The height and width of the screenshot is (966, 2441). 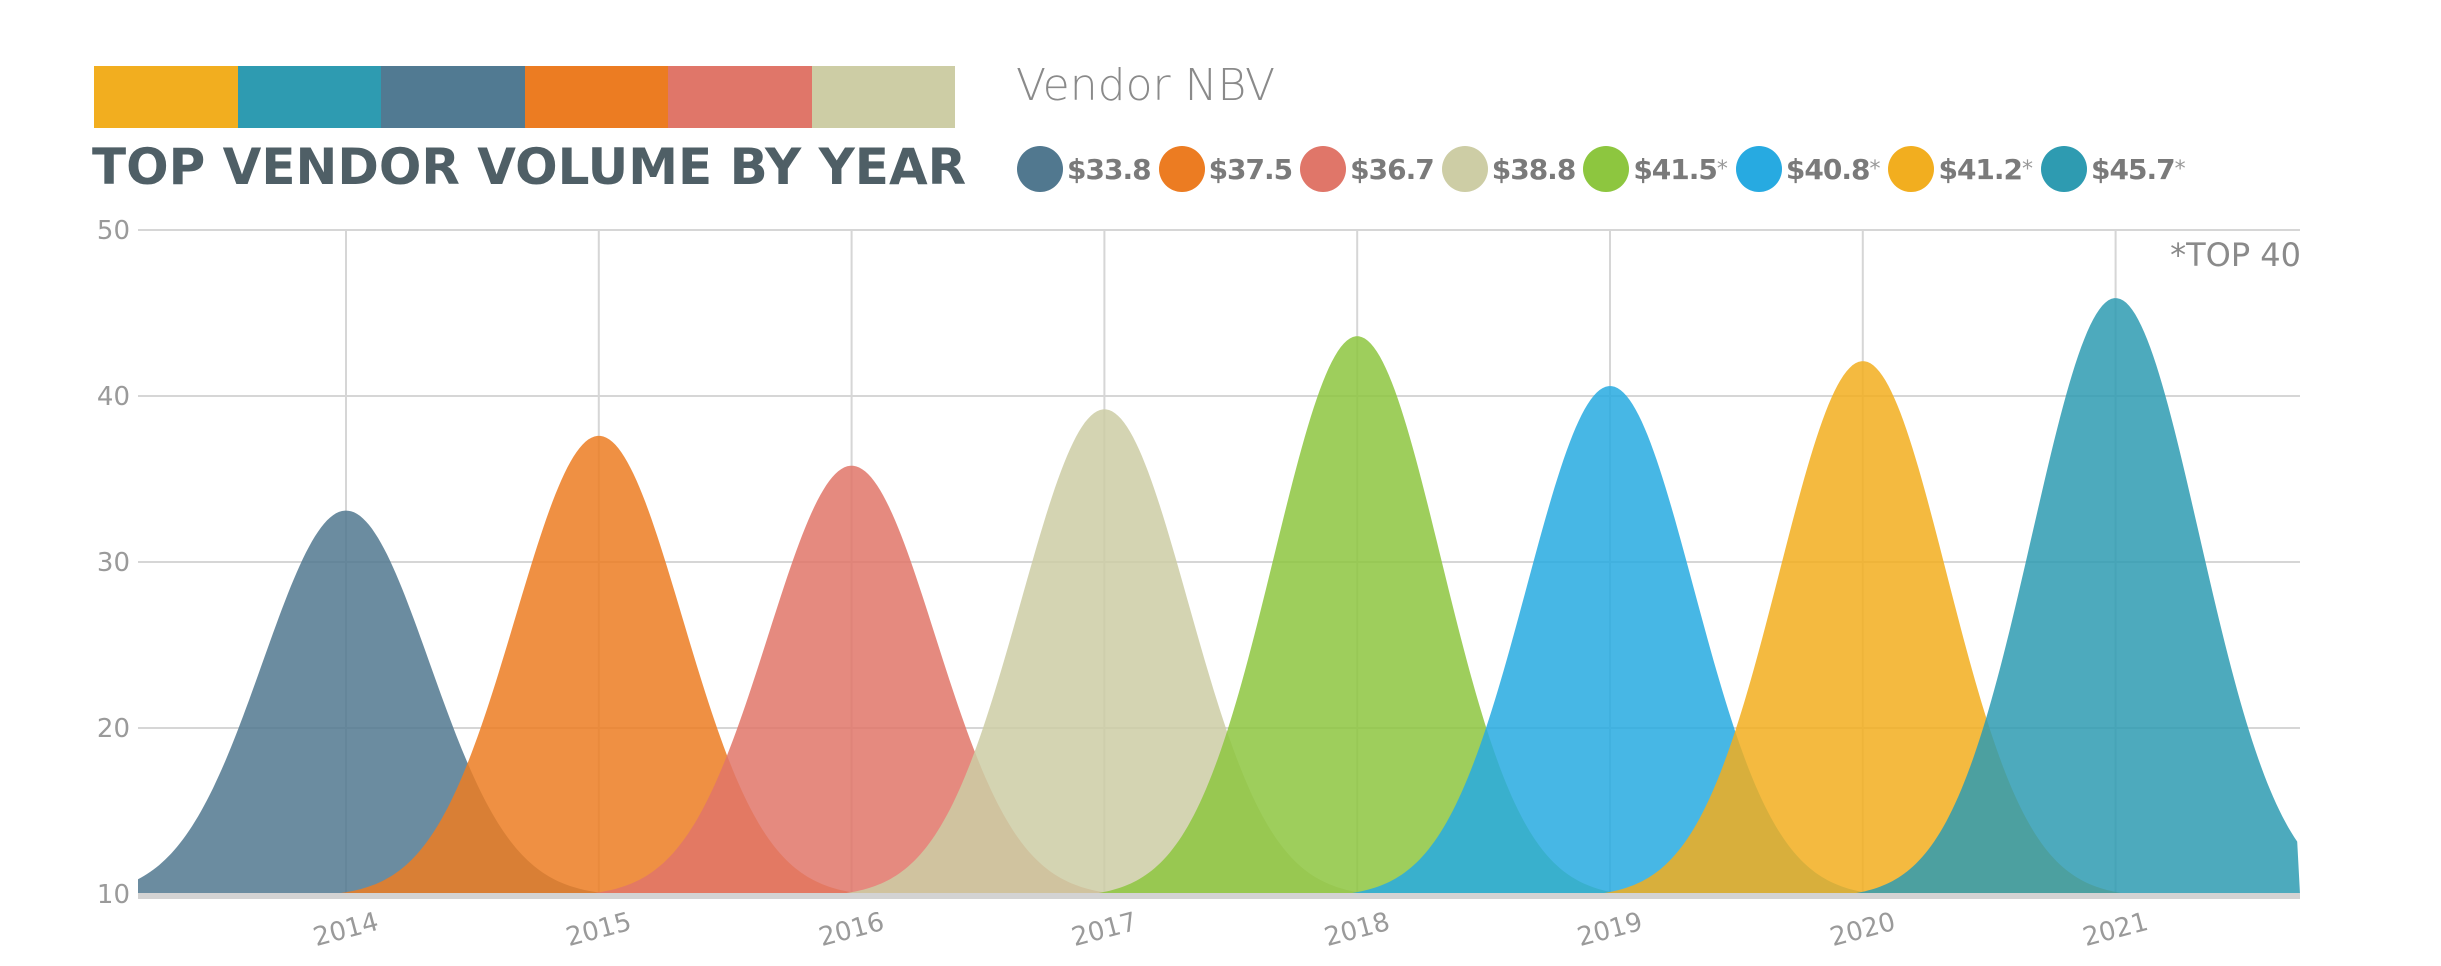 I want to click on legend-label: $41.5, so click(x=1675, y=169).